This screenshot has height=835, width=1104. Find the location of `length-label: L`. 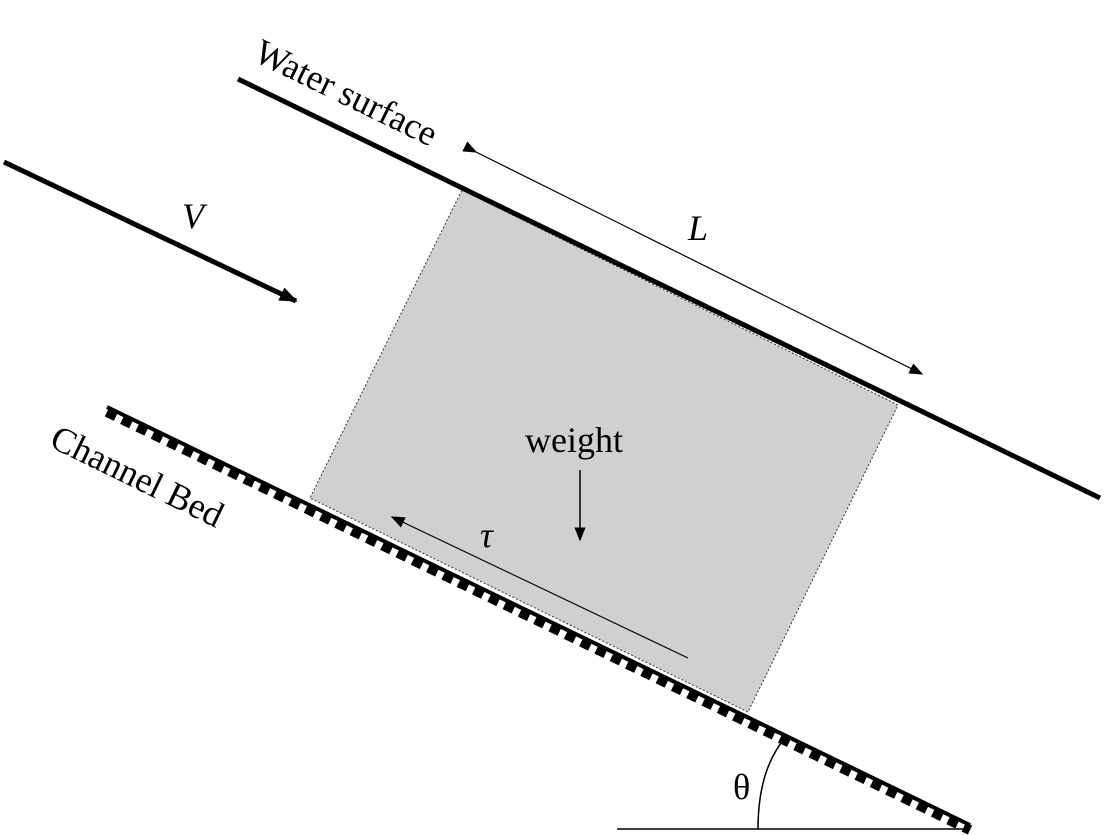

length-label: L is located at coordinates (697, 228).